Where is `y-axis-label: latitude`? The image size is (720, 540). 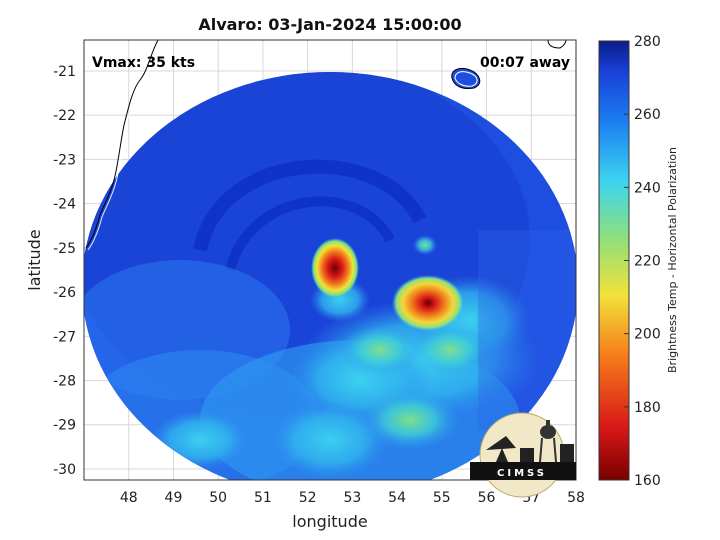 y-axis-label: latitude is located at coordinates (34, 259).